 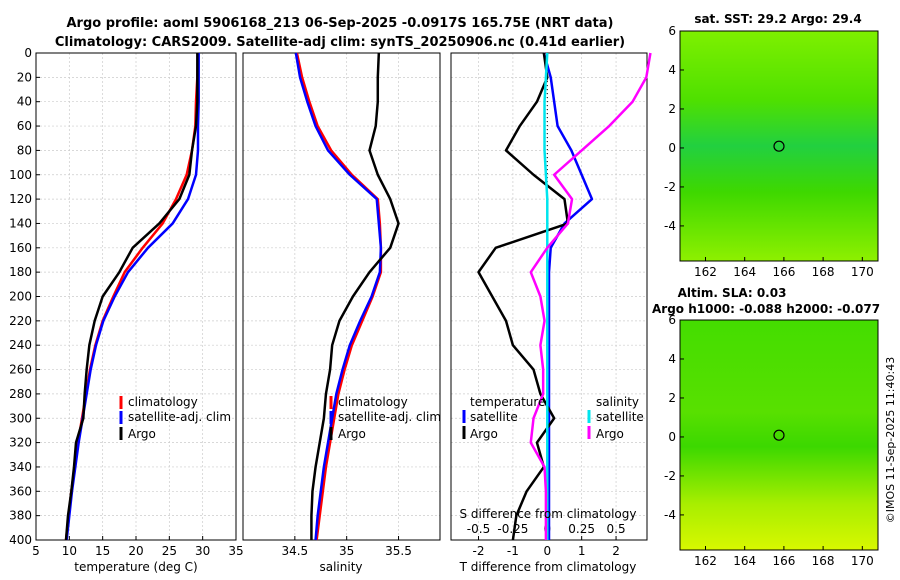 What do you see at coordinates (523, 296) in the screenshot?
I see `series-line-temperature-argo` at bounding box center [523, 296].